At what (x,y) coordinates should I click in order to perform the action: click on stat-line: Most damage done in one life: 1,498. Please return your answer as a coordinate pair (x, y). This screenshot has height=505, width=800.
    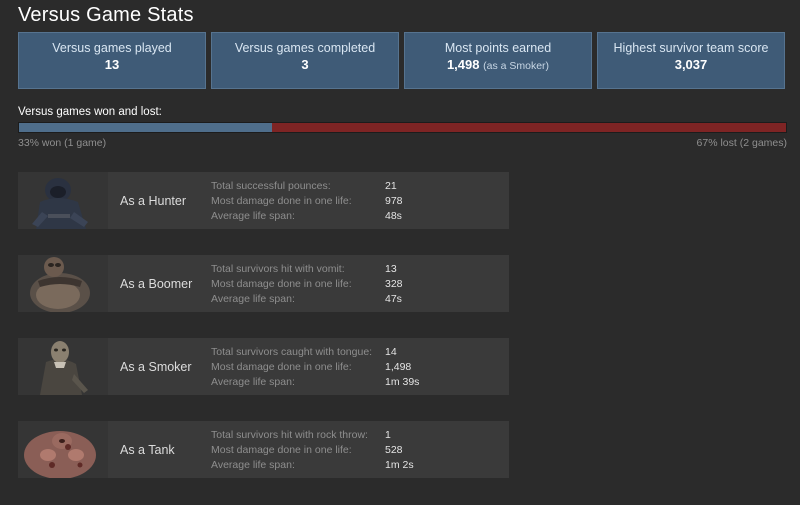
    Looking at the image, I should click on (360, 367).